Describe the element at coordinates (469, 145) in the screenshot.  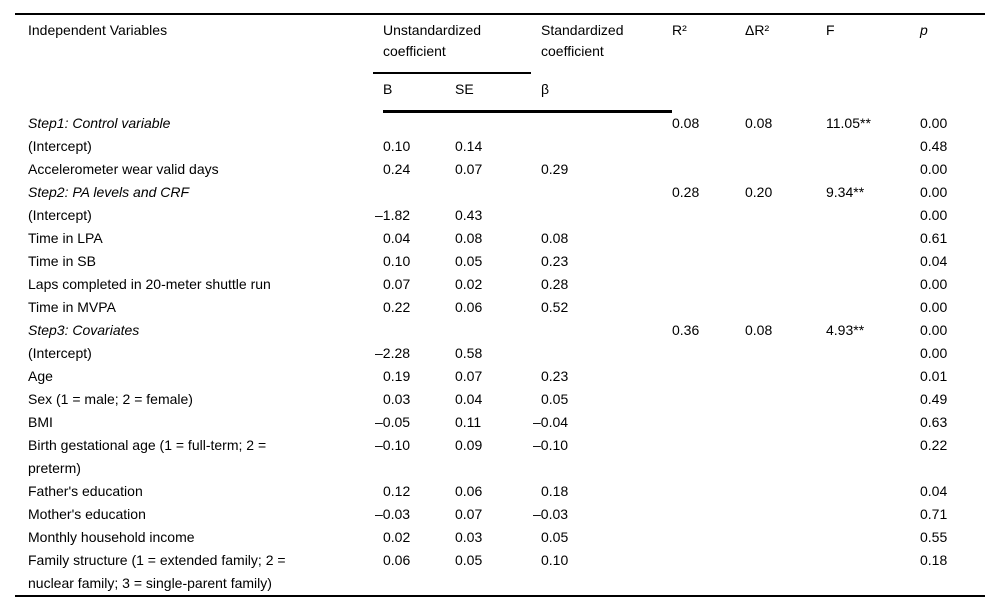
I see `cell-se: 0.14` at that location.